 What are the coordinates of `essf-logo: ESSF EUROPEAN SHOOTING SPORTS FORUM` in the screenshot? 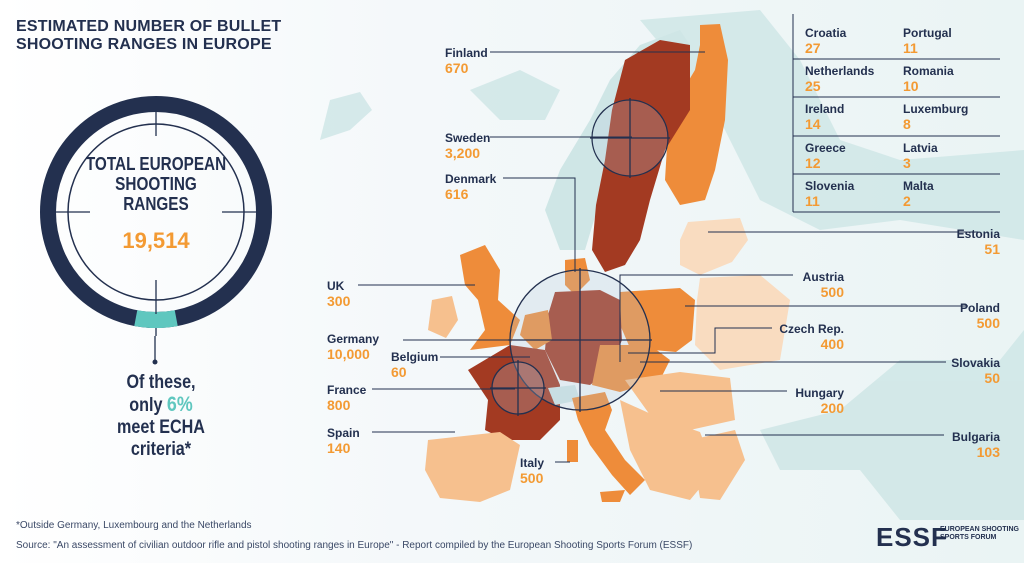 It's located at (947, 537).